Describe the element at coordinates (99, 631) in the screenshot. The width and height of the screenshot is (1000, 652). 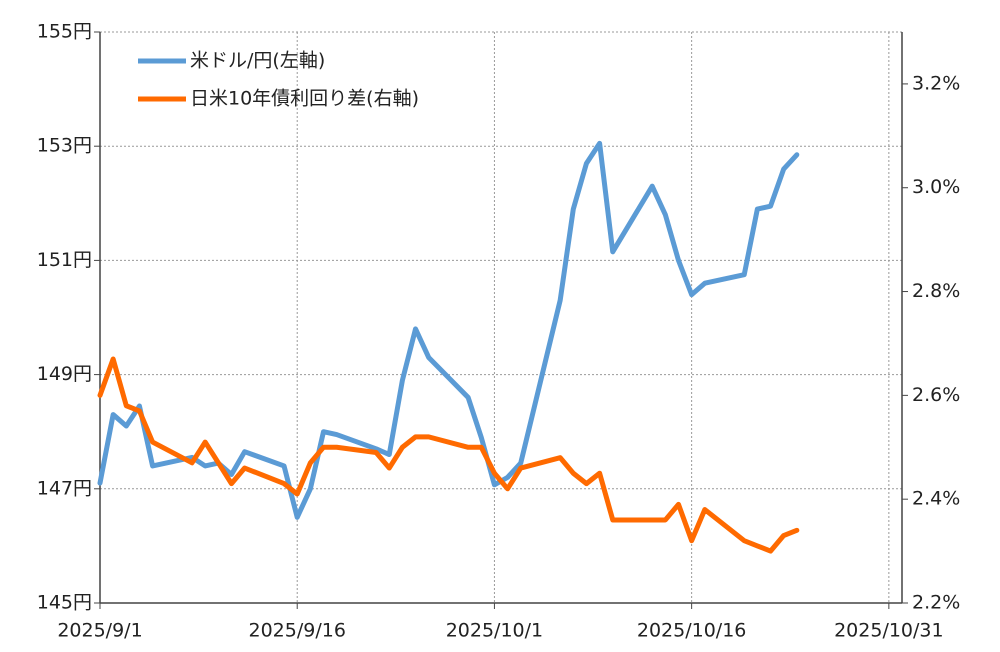
I see `x-tick-label: 2025/9/1` at that location.